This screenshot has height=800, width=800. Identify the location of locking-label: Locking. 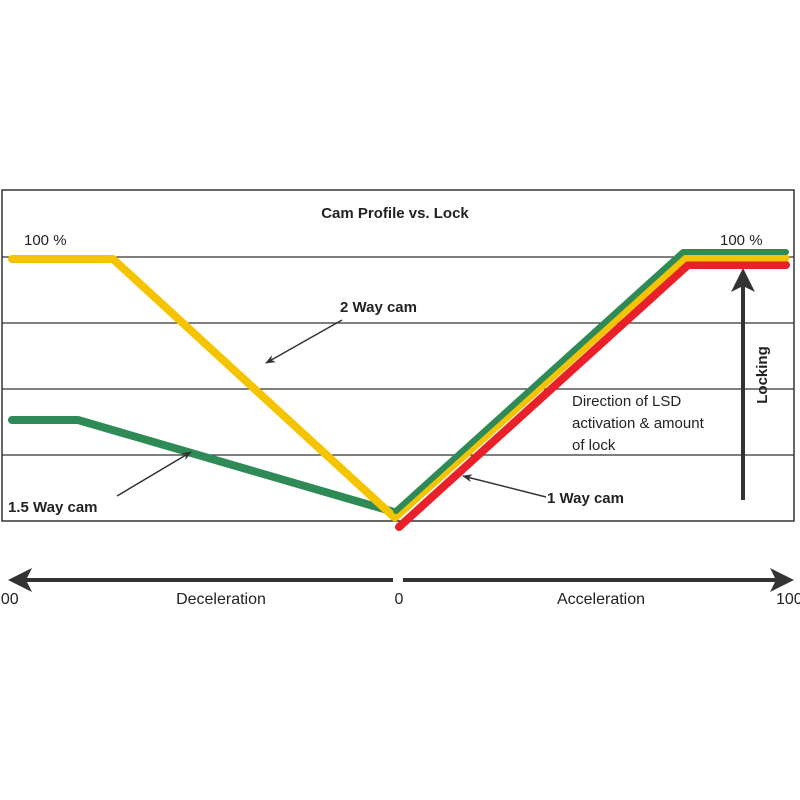
(762, 375).